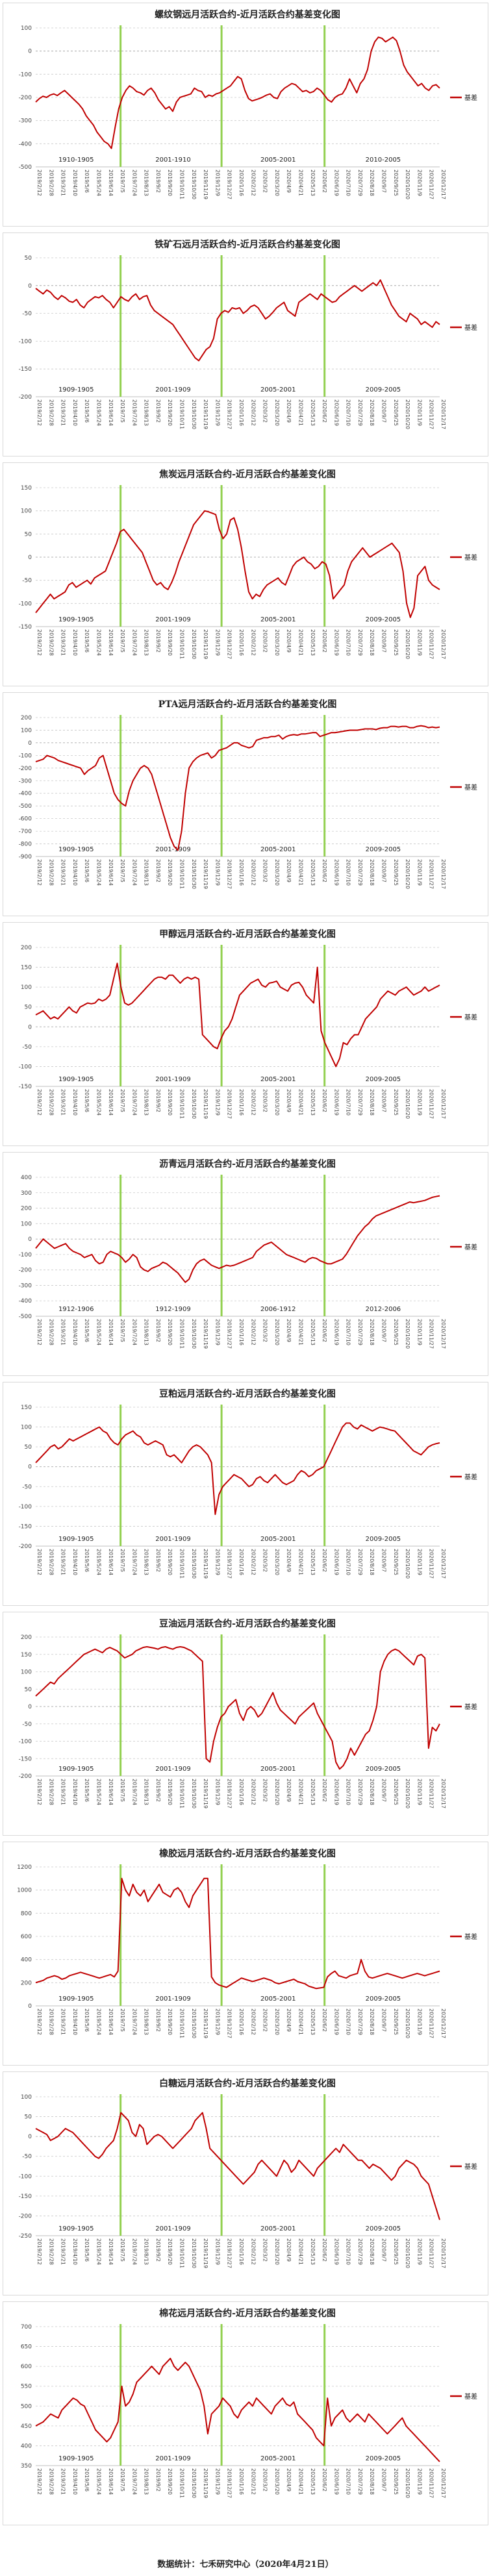 The height and width of the screenshot is (2576, 491). I want to click on y-tick-label: 550, so click(26, 2387).